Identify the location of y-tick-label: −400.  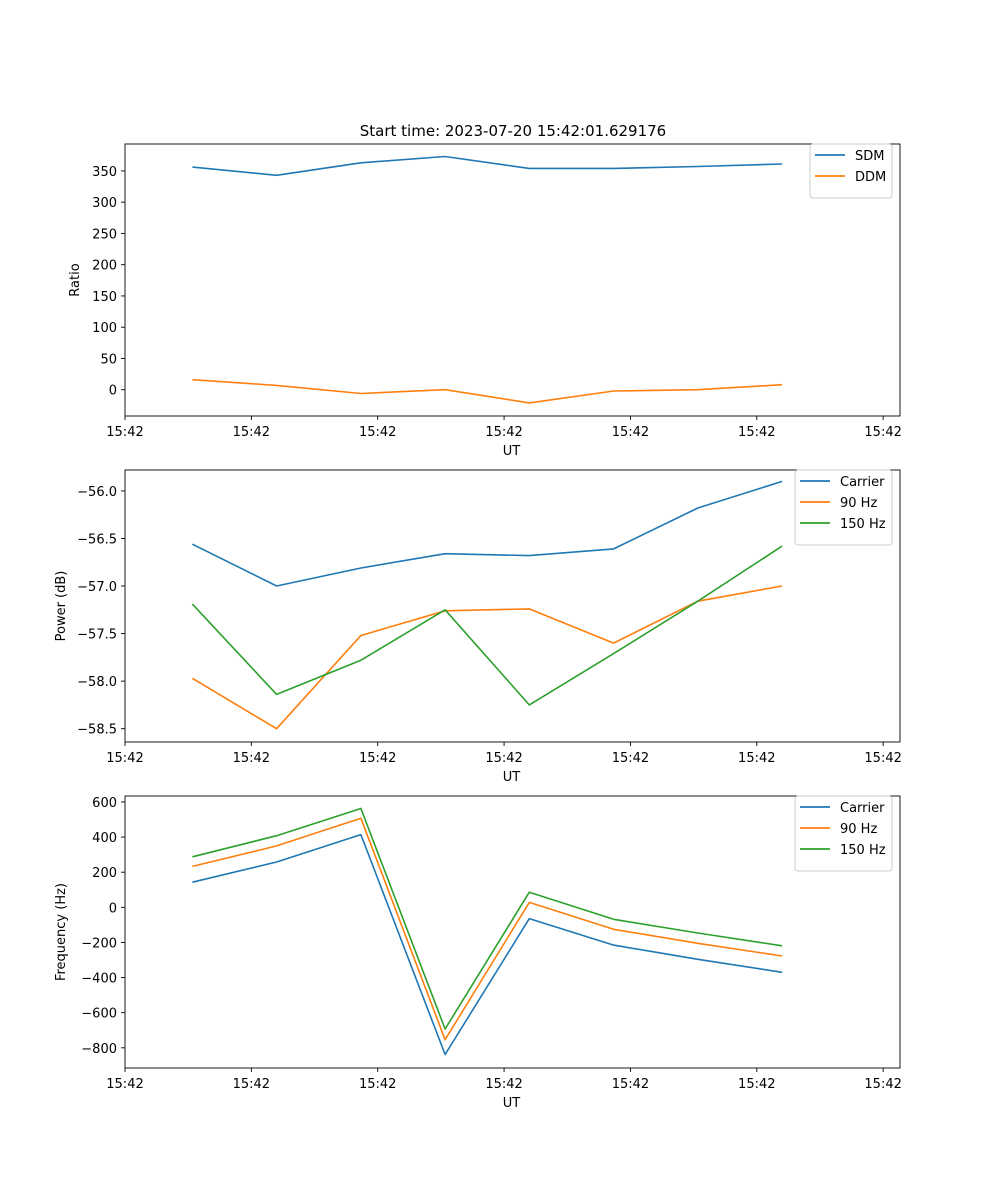
(99, 979).